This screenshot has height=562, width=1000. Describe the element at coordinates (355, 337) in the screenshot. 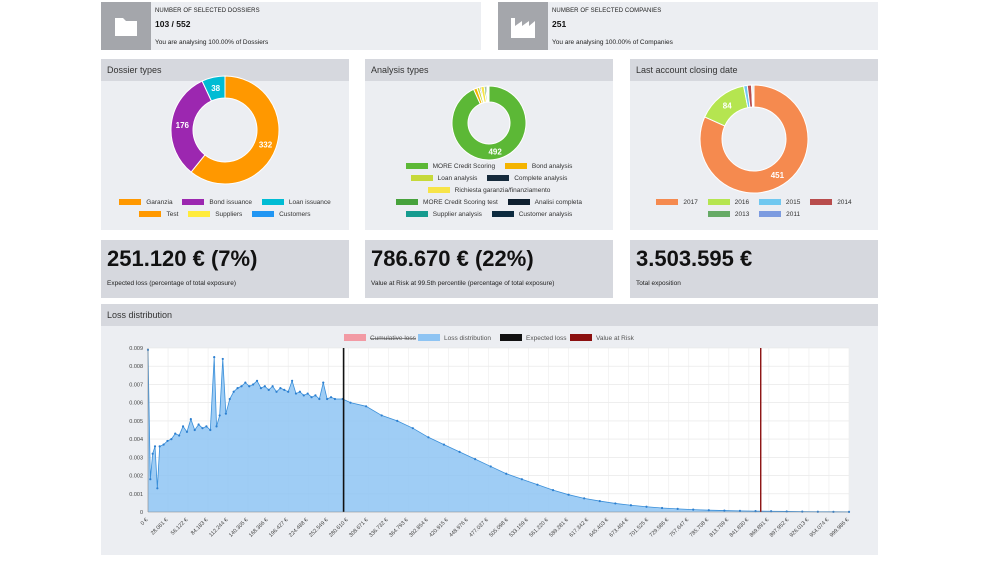

I see `legend-swatch-cumulative-loss` at that location.